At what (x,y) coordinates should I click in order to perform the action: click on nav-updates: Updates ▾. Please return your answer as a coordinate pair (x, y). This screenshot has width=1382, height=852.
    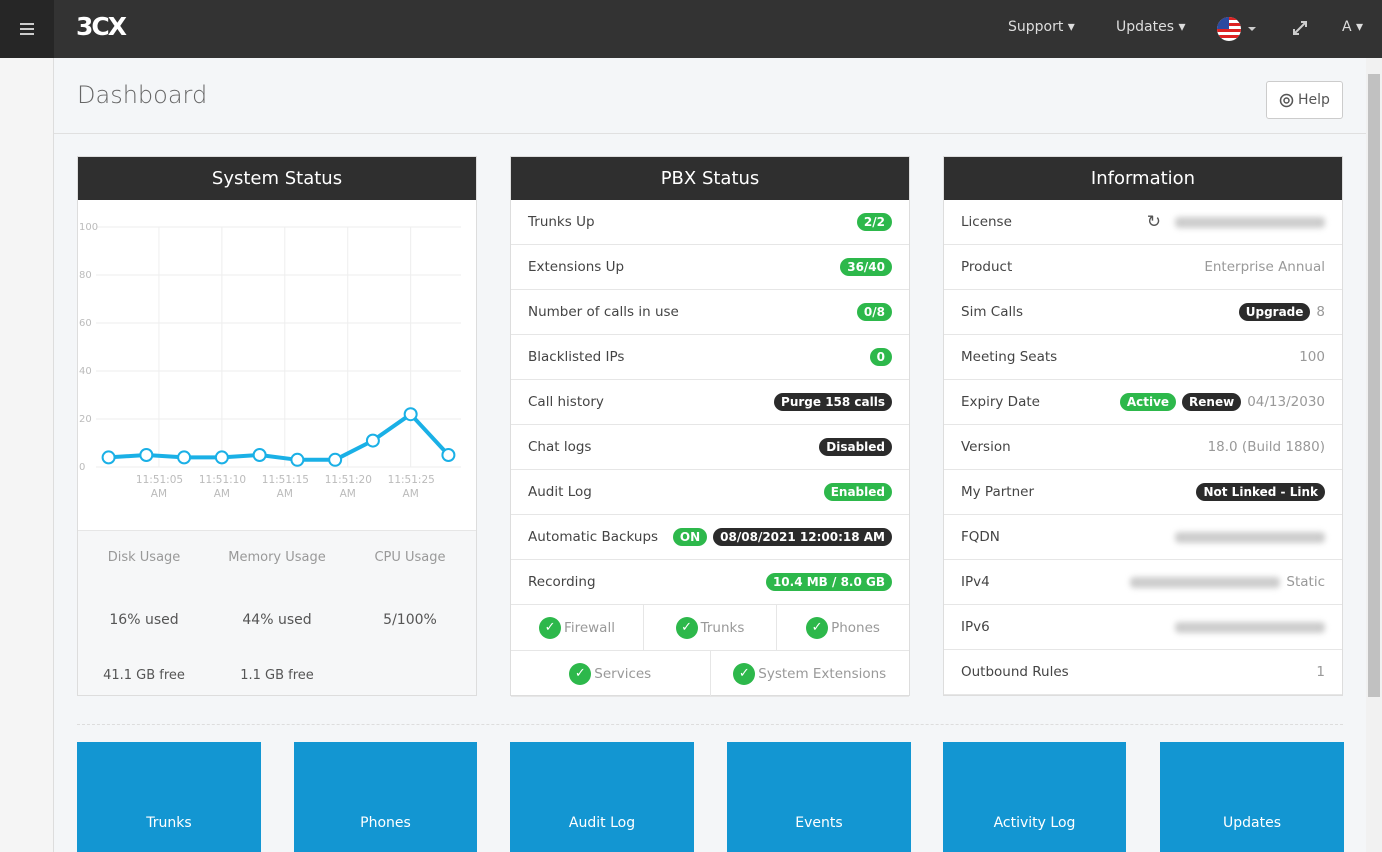
    Looking at the image, I should click on (1151, 27).